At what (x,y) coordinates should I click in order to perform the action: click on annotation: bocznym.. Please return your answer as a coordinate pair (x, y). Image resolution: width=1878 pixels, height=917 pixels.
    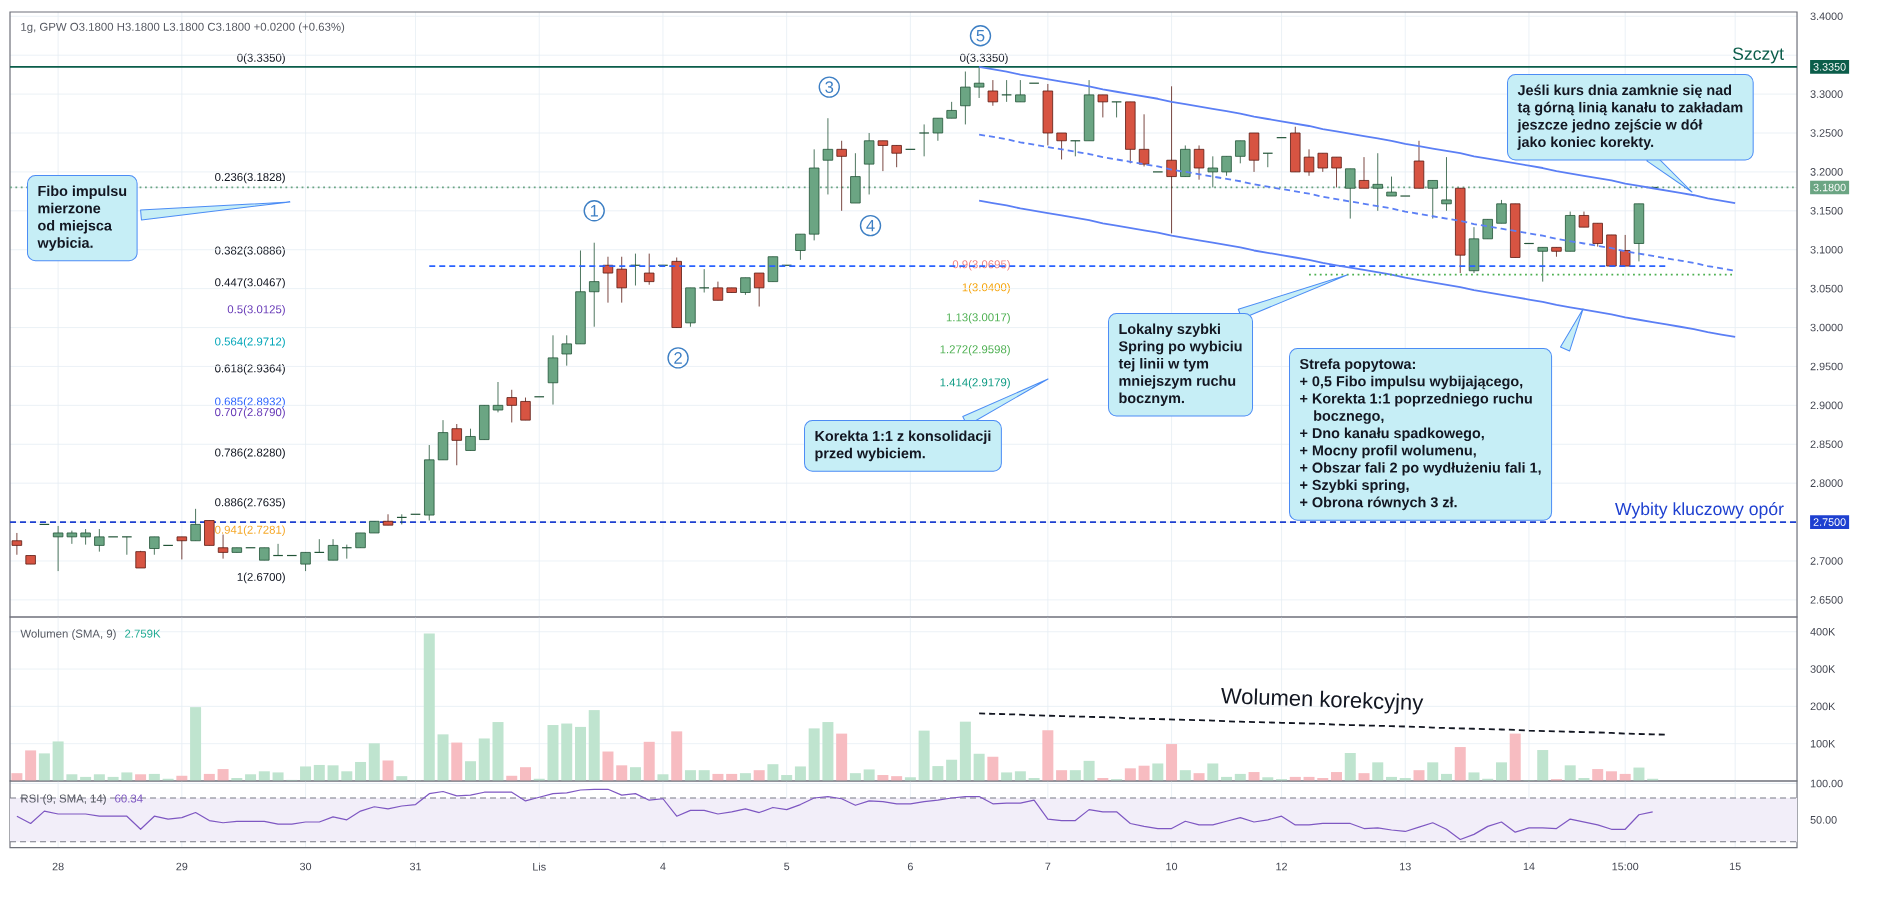
    Looking at the image, I should click on (1151, 399).